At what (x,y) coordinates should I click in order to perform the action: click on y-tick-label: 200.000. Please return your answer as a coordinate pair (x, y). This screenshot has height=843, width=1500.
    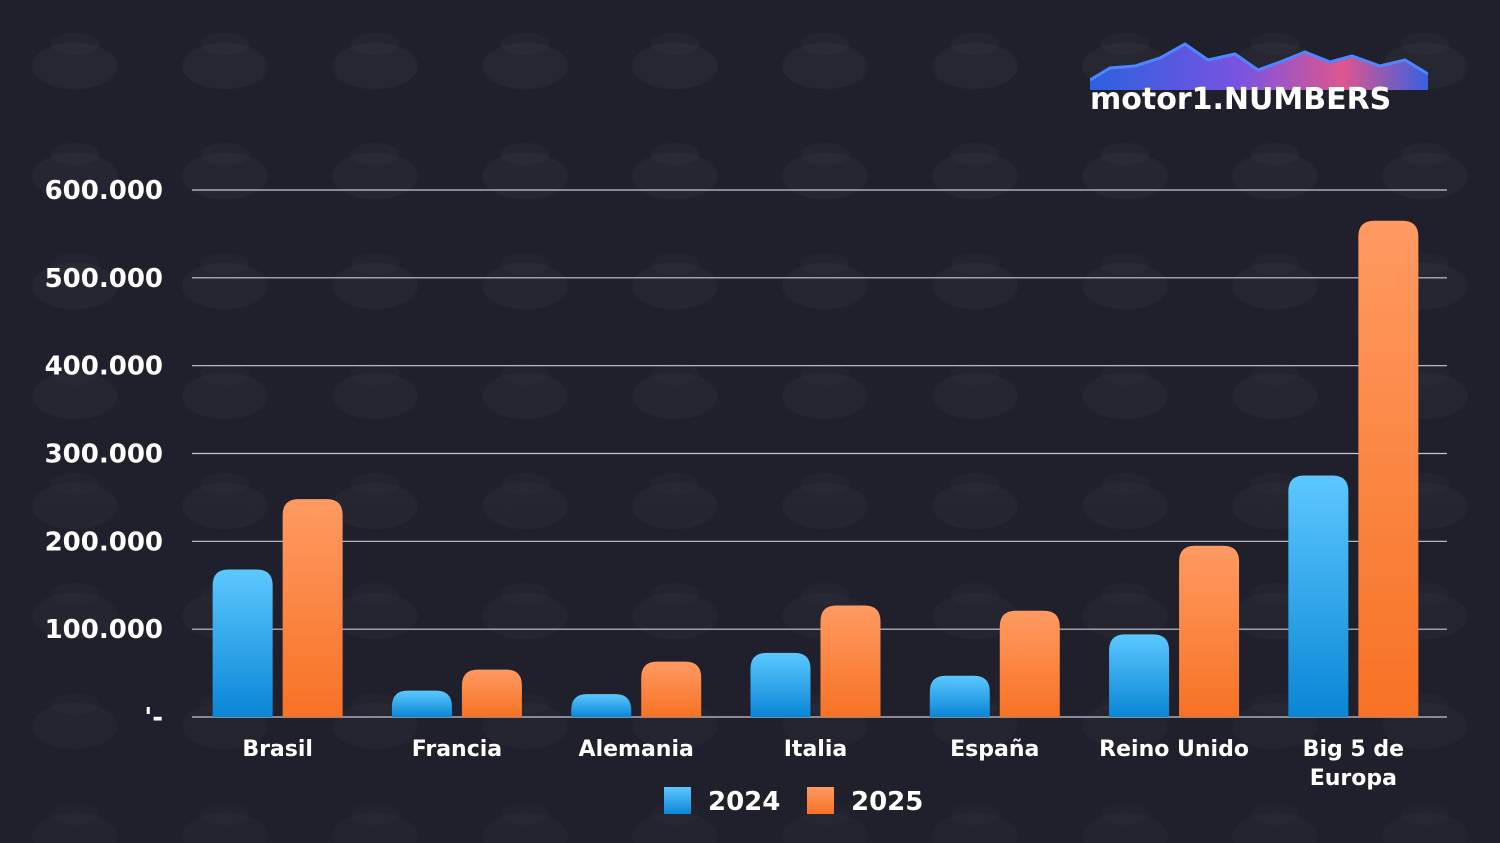
    Looking at the image, I should click on (104, 542).